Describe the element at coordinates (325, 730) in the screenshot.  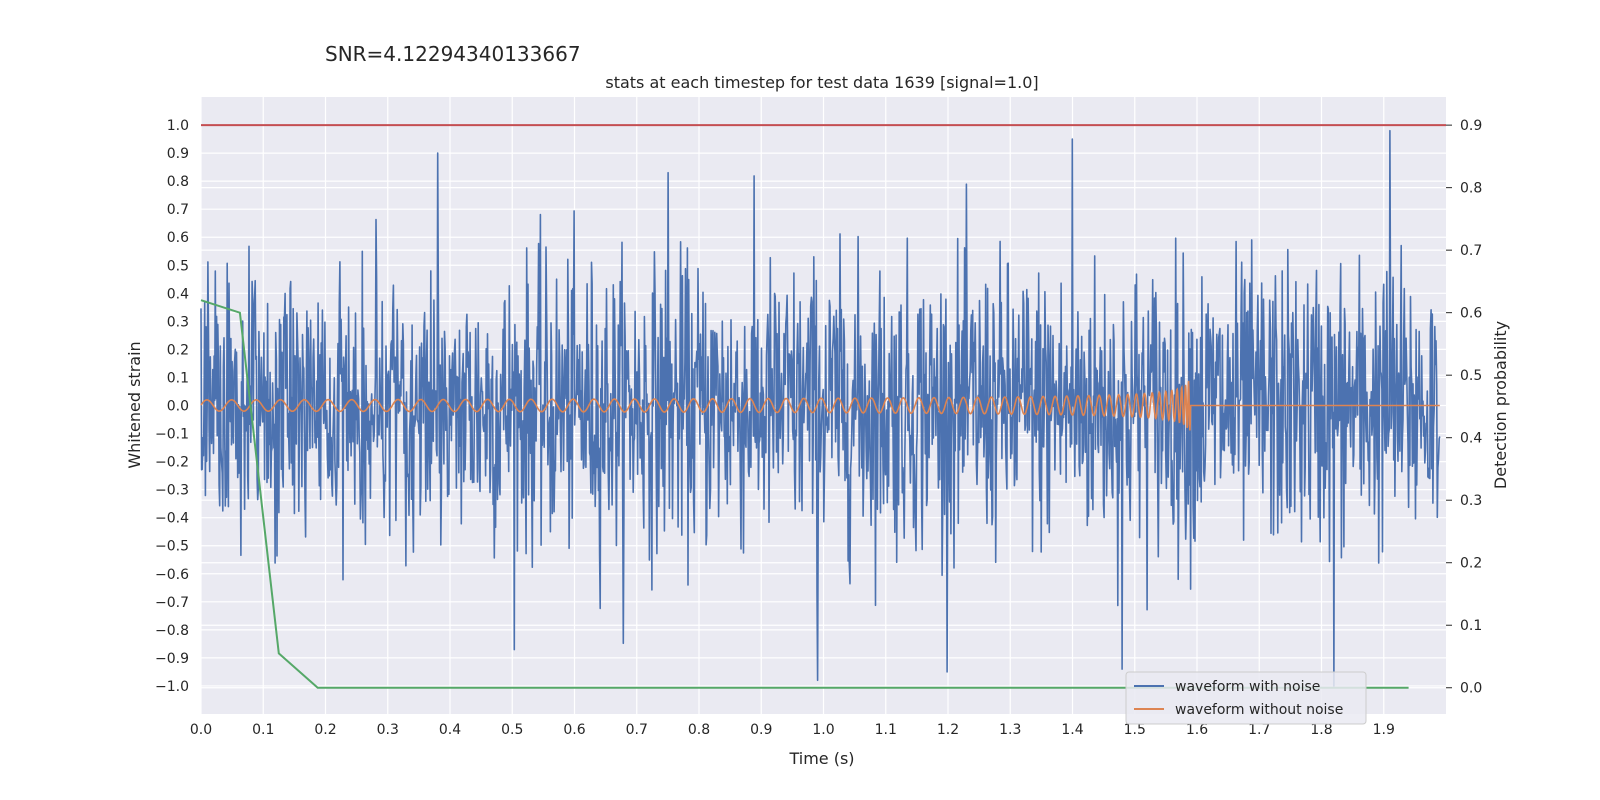
I see `x-tick-2: 0.2` at that location.